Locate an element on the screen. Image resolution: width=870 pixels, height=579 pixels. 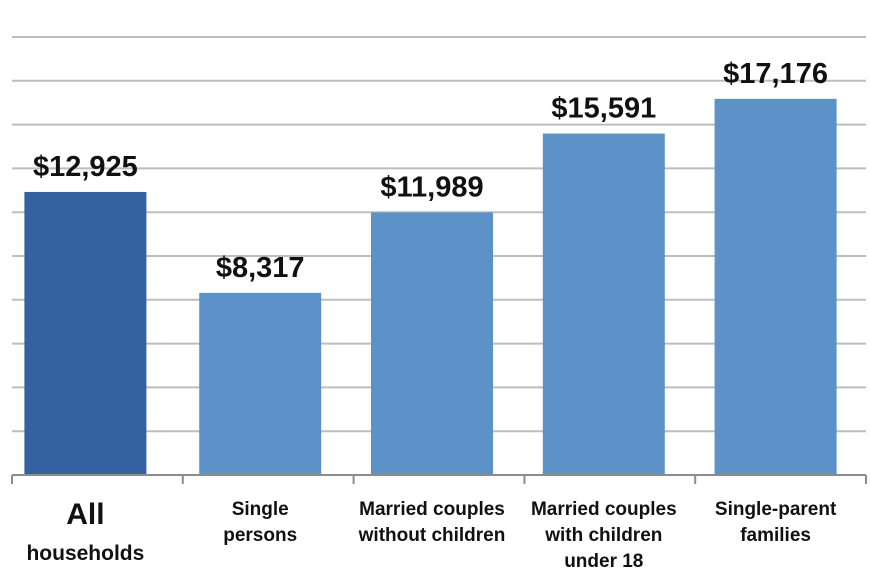
data-label: $11,989 is located at coordinates (431, 187).